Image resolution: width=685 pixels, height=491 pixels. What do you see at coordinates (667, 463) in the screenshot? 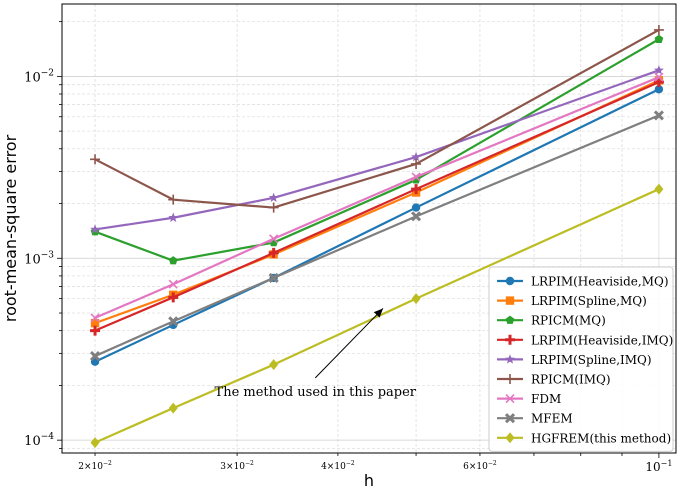
I see `x-tick-label-exponent: −1` at bounding box center [667, 463].